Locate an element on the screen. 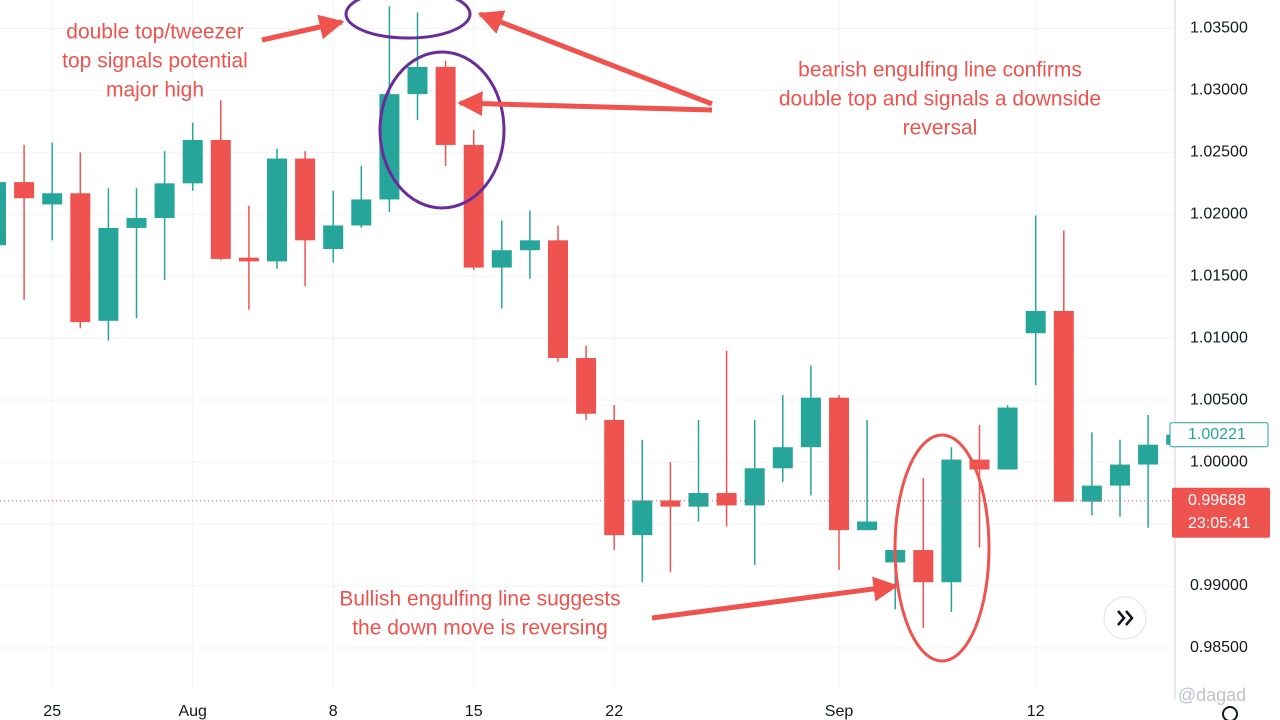  annotation: top signals potential is located at coordinates (155, 61).